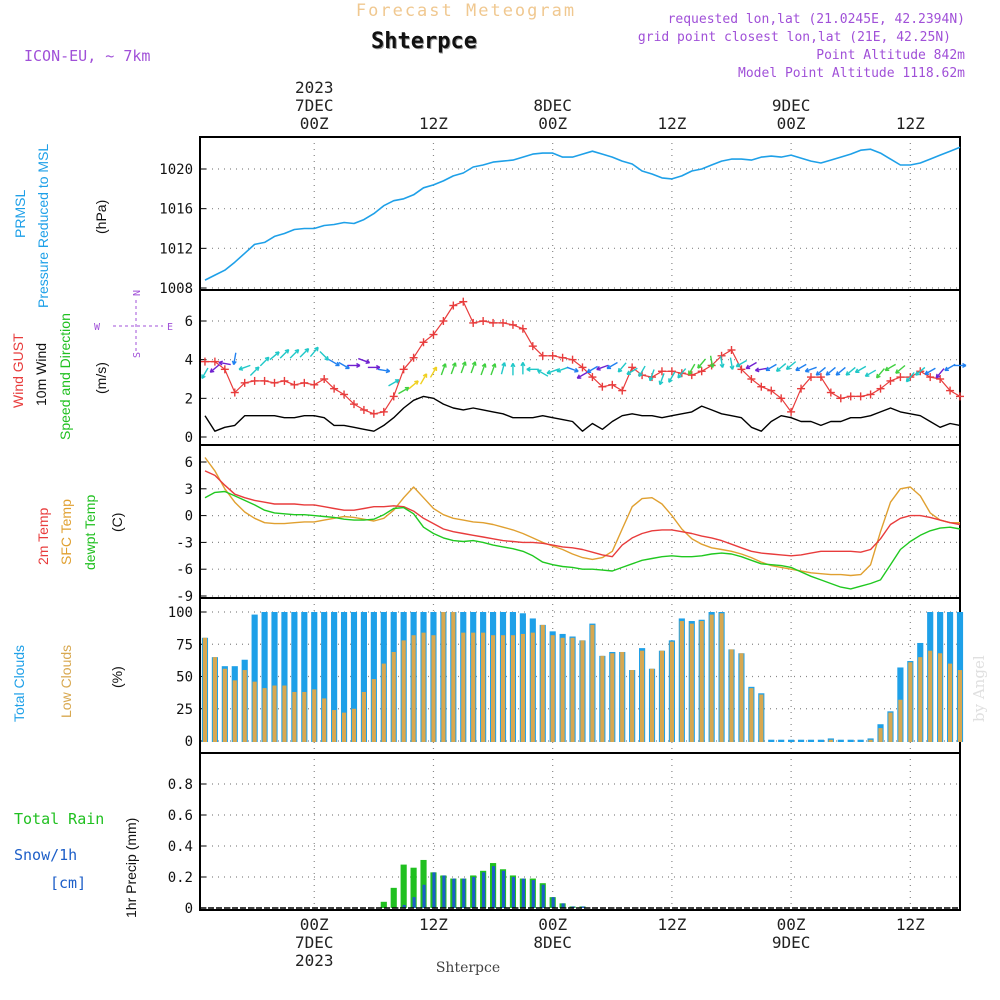 This screenshot has height=1000, width=1000. I want to click on clouds-ytick-label: 75, so click(184, 645).